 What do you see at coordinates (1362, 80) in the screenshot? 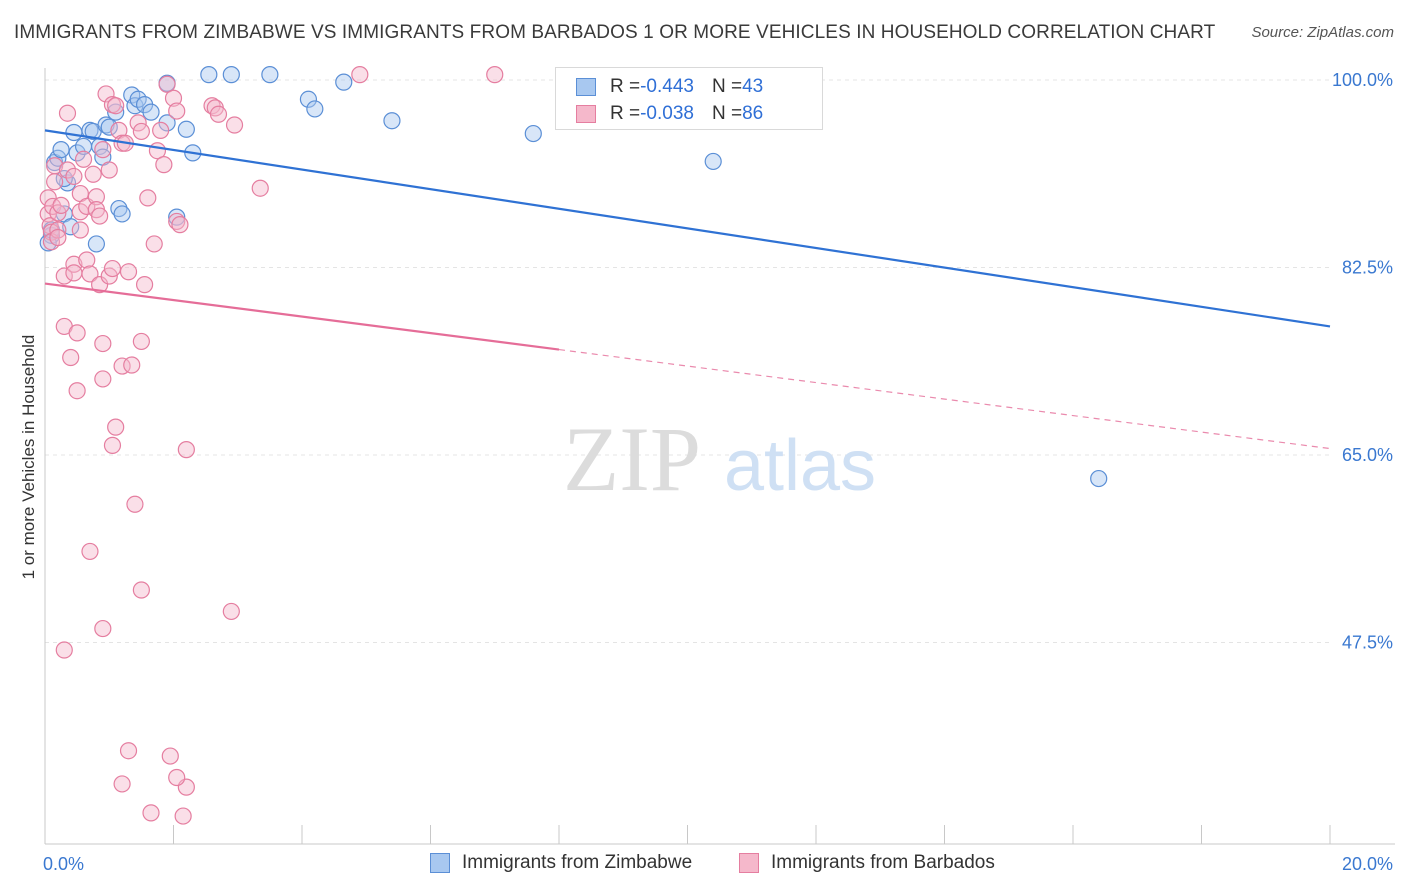
I see `y-tick-label: 100.0%` at bounding box center [1362, 80].